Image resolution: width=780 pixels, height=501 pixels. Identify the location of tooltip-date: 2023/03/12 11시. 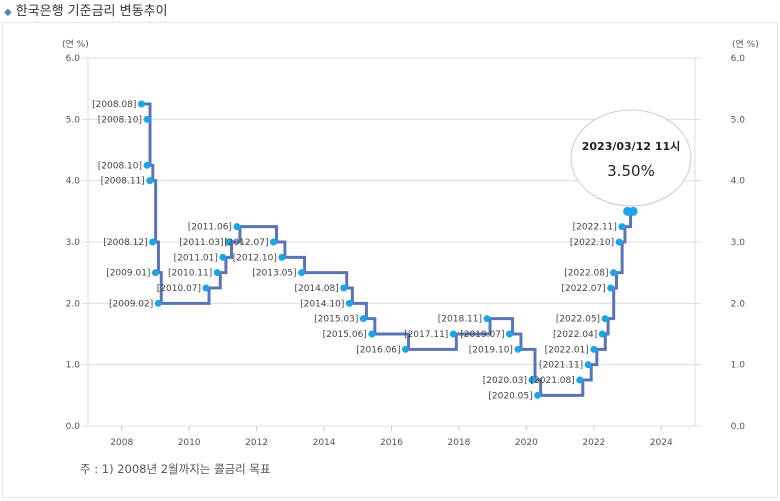
(631, 146).